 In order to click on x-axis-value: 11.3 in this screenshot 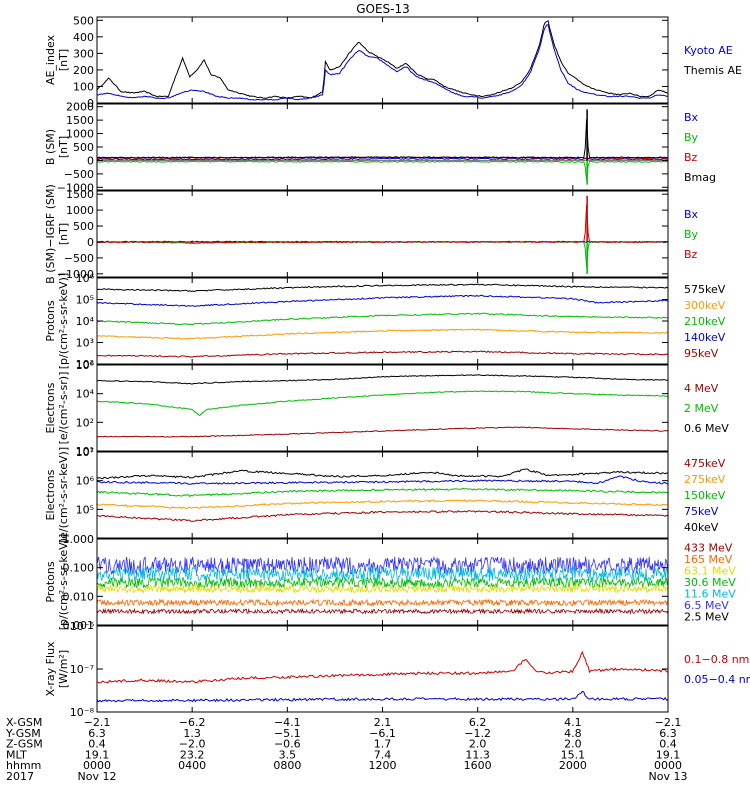, I will do `click(477, 754)`.